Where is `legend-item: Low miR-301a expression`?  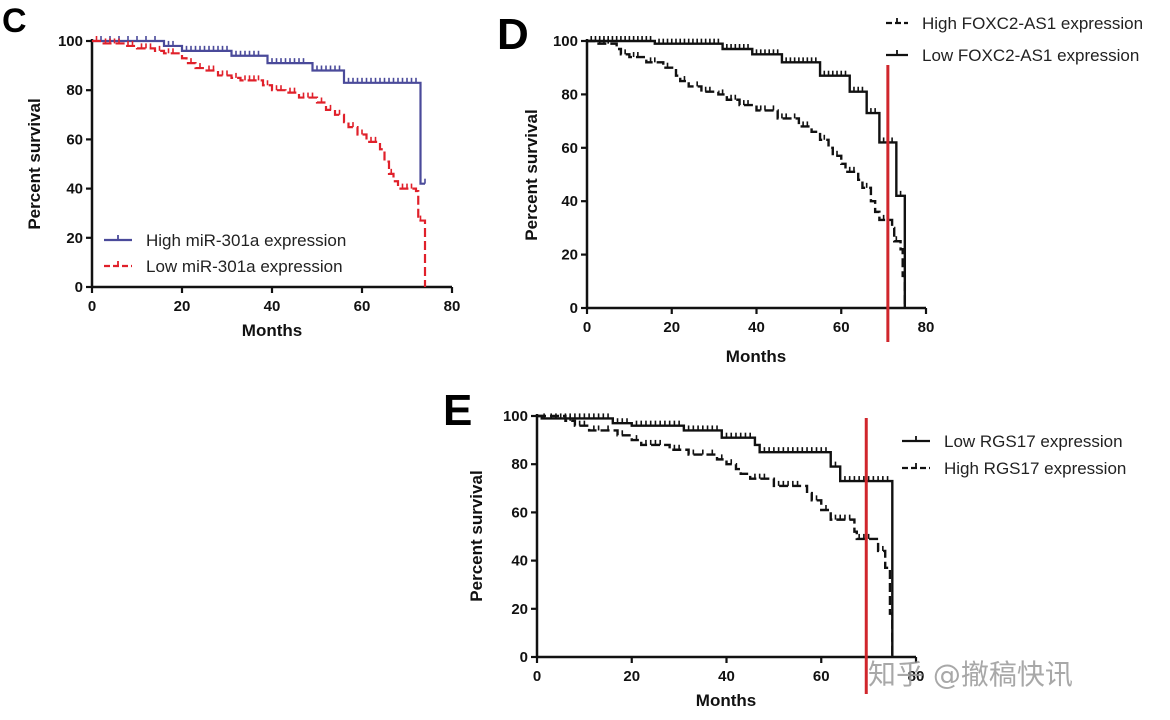
legend-item: Low miR-301a expression is located at coordinates (223, 266).